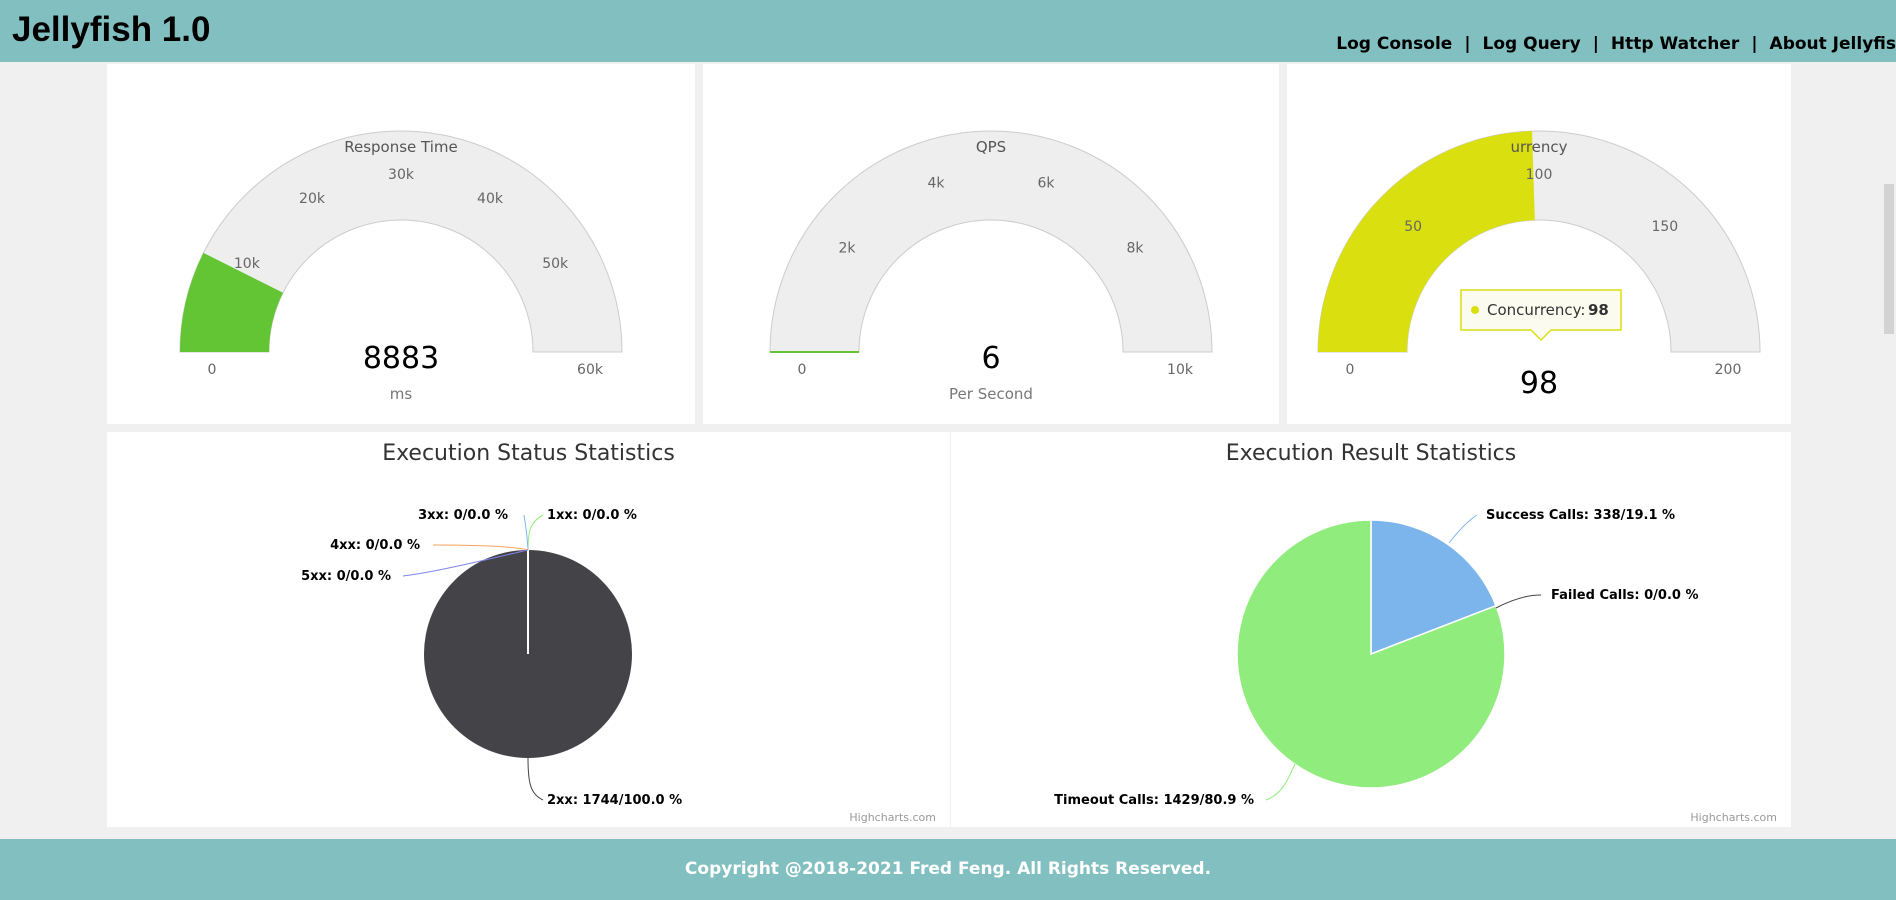 This screenshot has height=900, width=1896. Describe the element at coordinates (990, 358) in the screenshot. I see `gauge-value: 6` at that location.